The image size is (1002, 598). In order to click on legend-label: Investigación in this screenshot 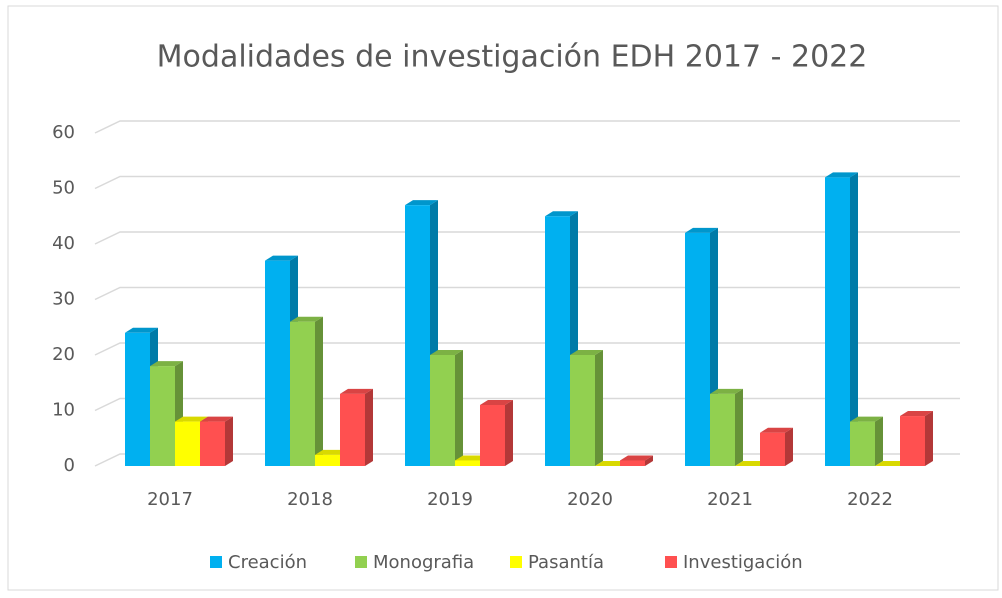, I will do `click(743, 562)`.